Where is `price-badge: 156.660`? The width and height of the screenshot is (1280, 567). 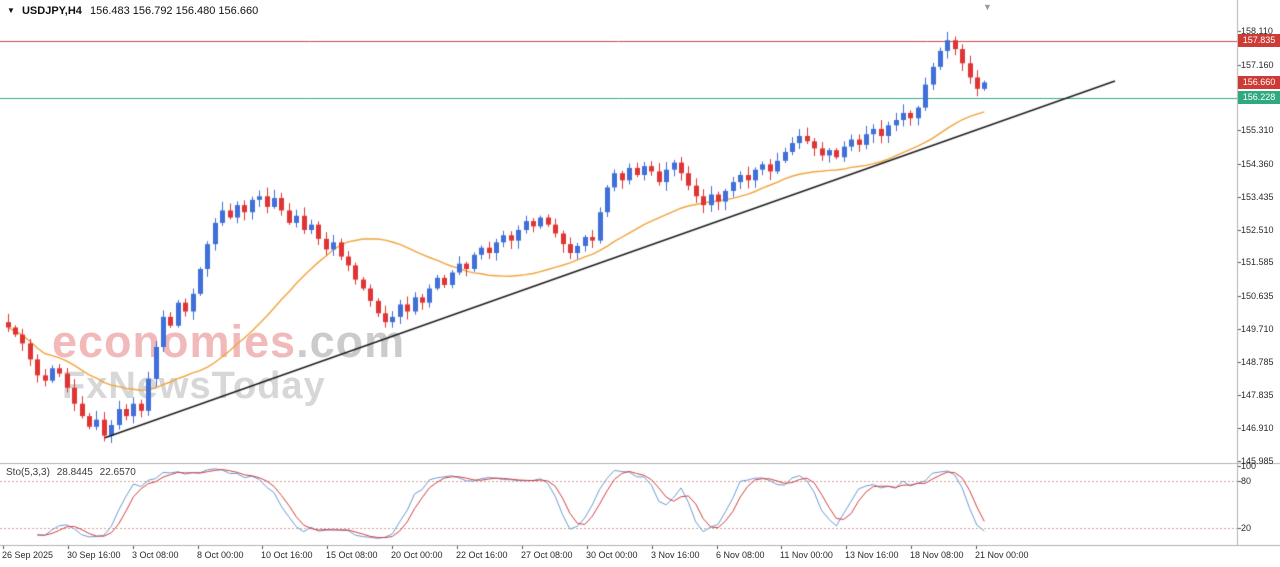
price-badge: 156.660 is located at coordinates (1259, 82).